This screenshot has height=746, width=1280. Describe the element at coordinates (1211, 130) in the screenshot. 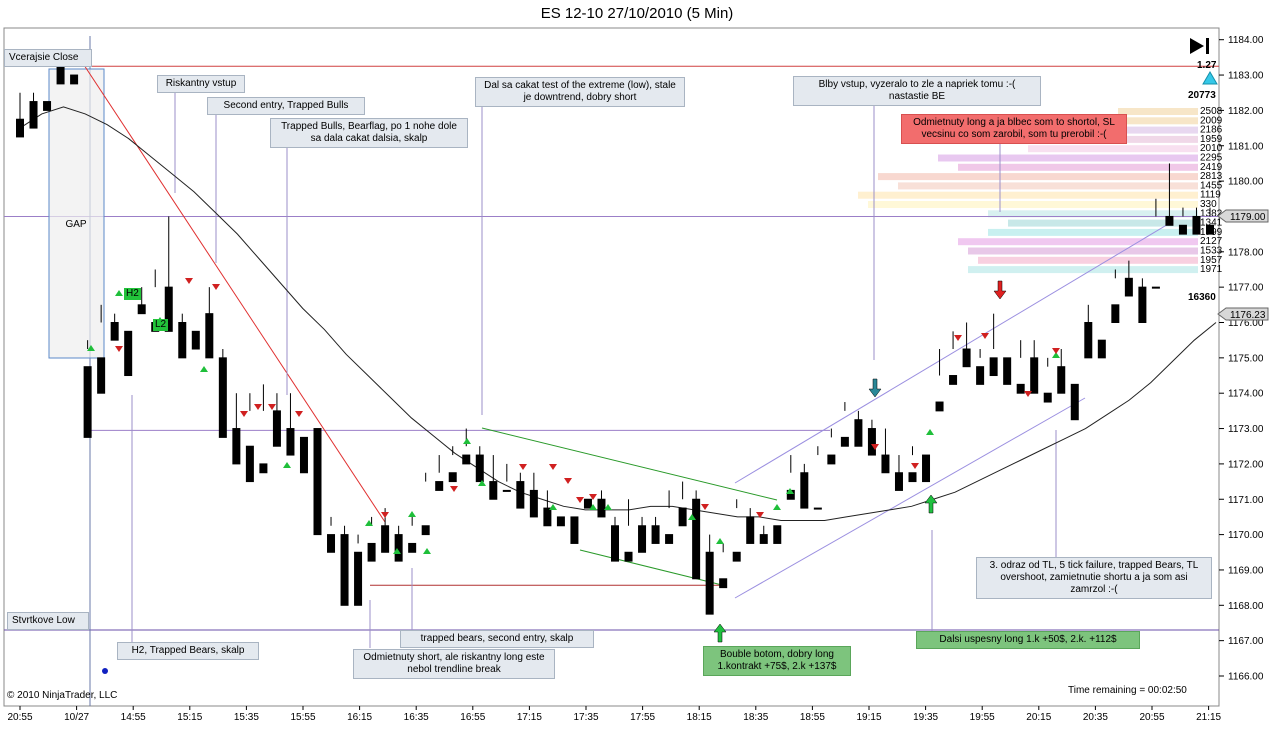

I see `volume-profile-label: 2186` at that location.